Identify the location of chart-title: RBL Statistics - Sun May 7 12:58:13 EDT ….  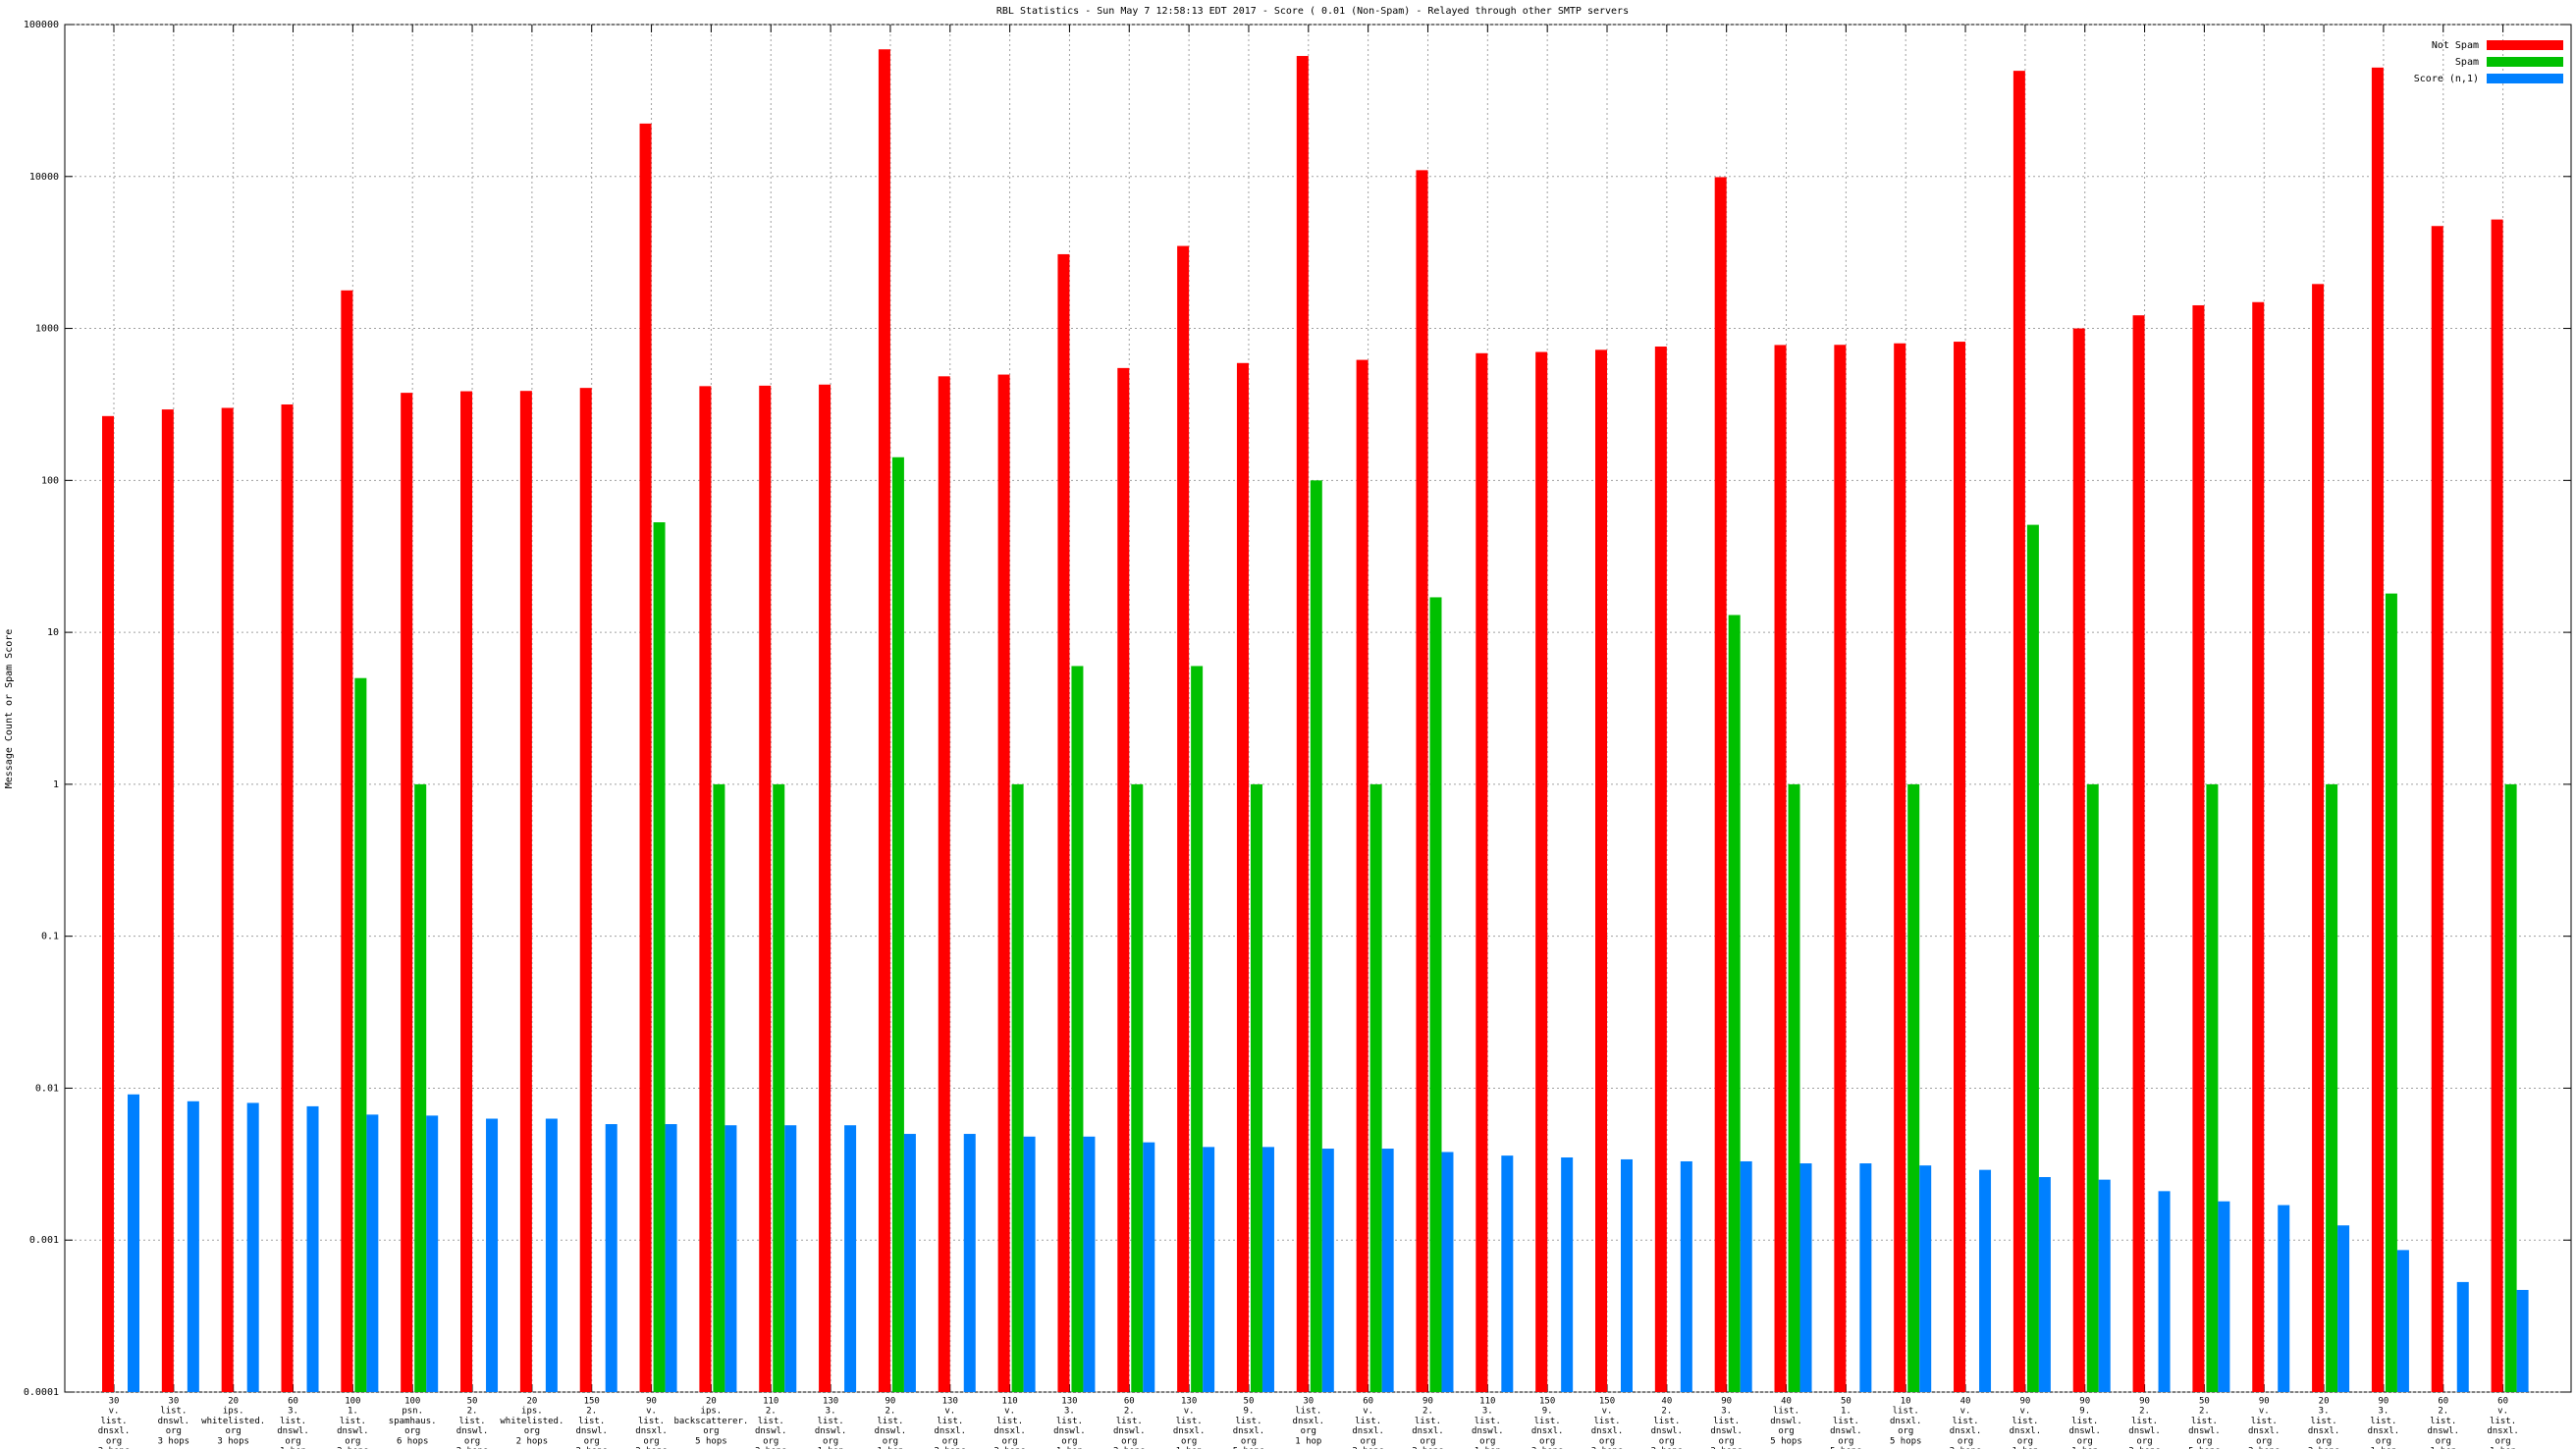
(1312, 11).